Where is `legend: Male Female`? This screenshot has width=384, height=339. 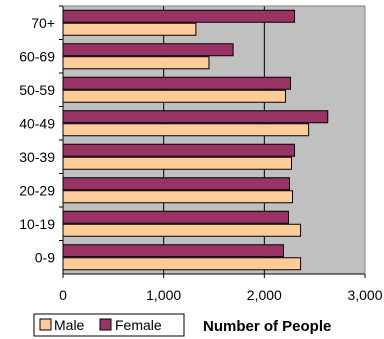
legend: Male Female is located at coordinates (109, 325).